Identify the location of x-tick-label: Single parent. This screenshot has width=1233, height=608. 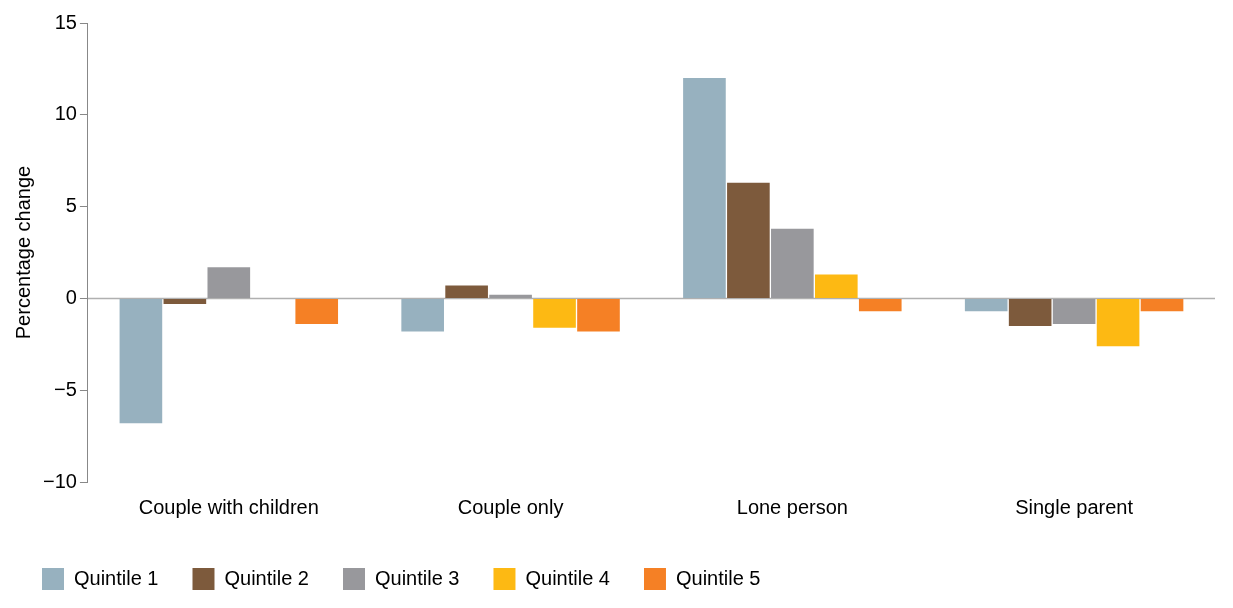
(1074, 506).